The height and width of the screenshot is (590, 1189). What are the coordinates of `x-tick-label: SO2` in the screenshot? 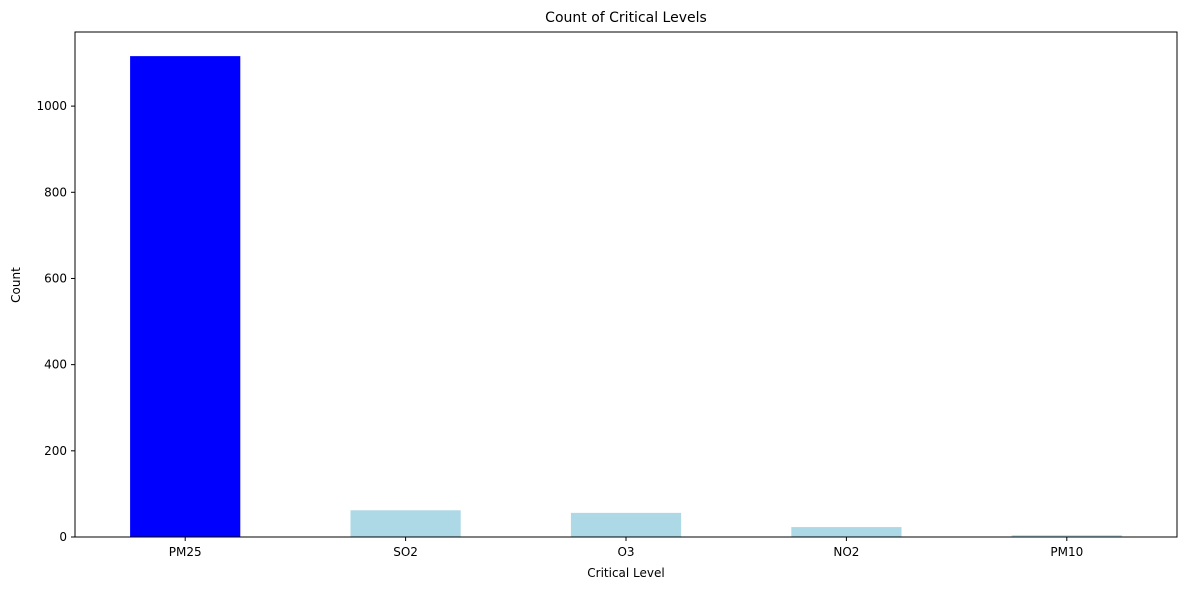 It's located at (405, 552).